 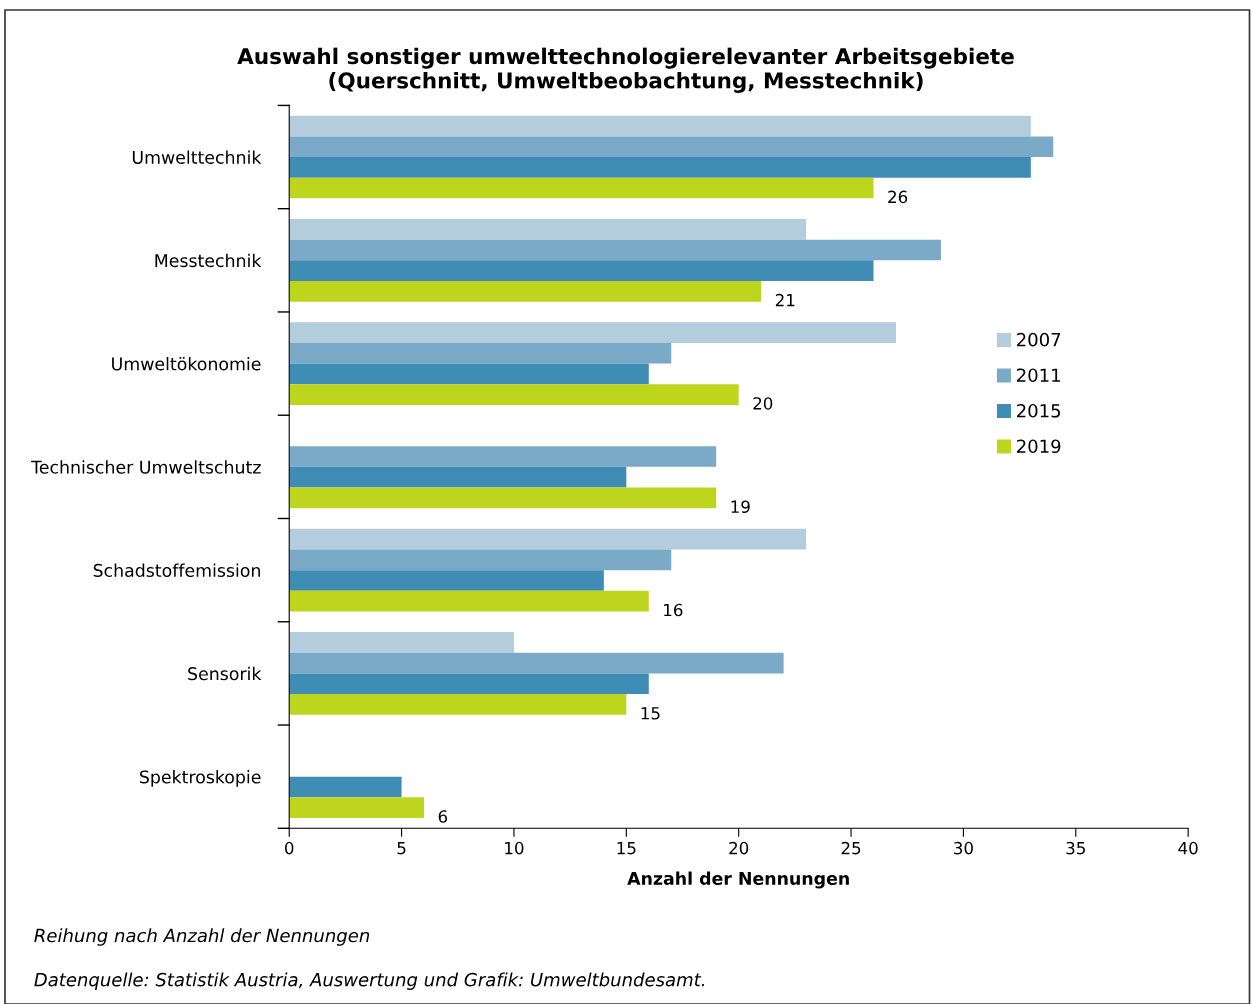 I want to click on chart-title: Auswahl sonstiger umwelttechnologierelevanter Arbeitsgebiete (Querschnitt, Umweltbeobachtung, Messtechnik), so click(x=625, y=70).